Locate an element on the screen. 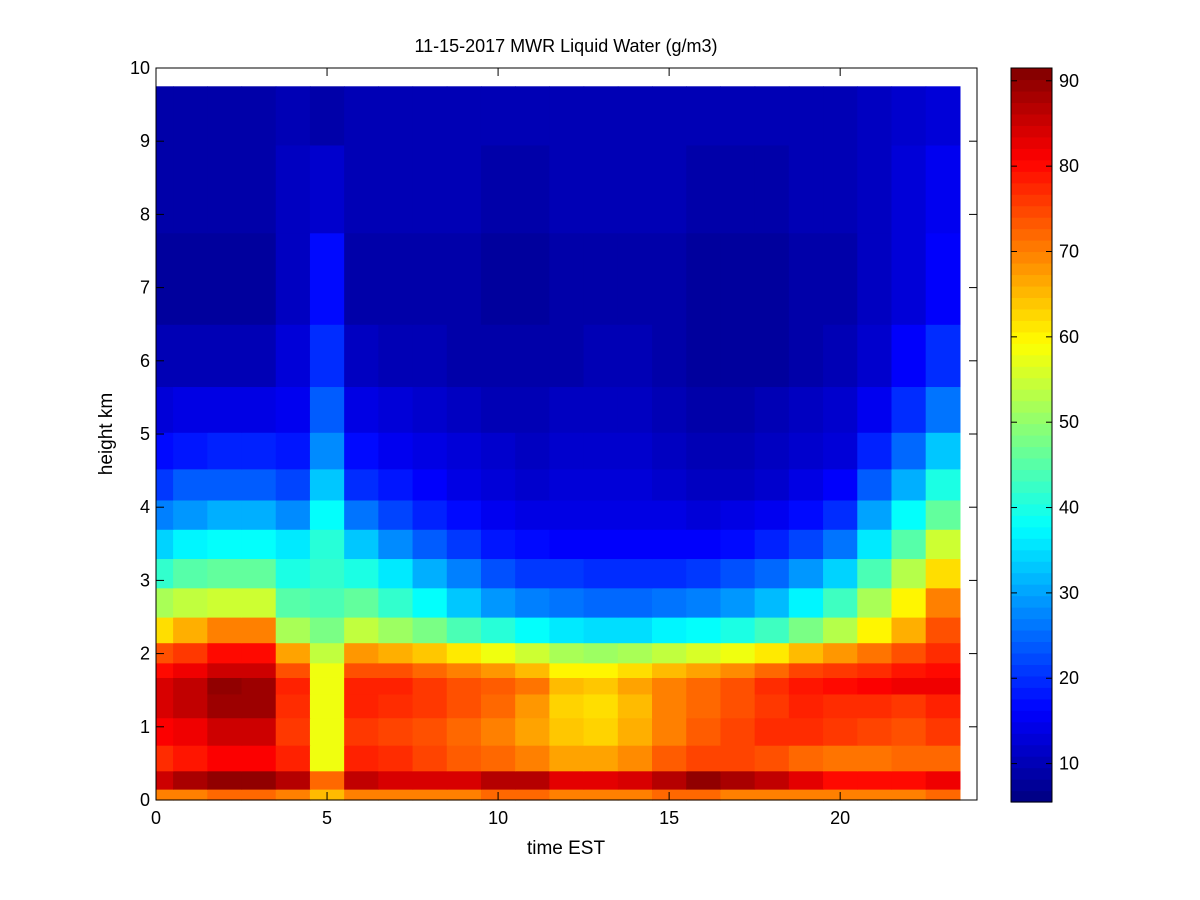 This screenshot has width=1200, height=900. y-tick-label: 3 is located at coordinates (145, 580).